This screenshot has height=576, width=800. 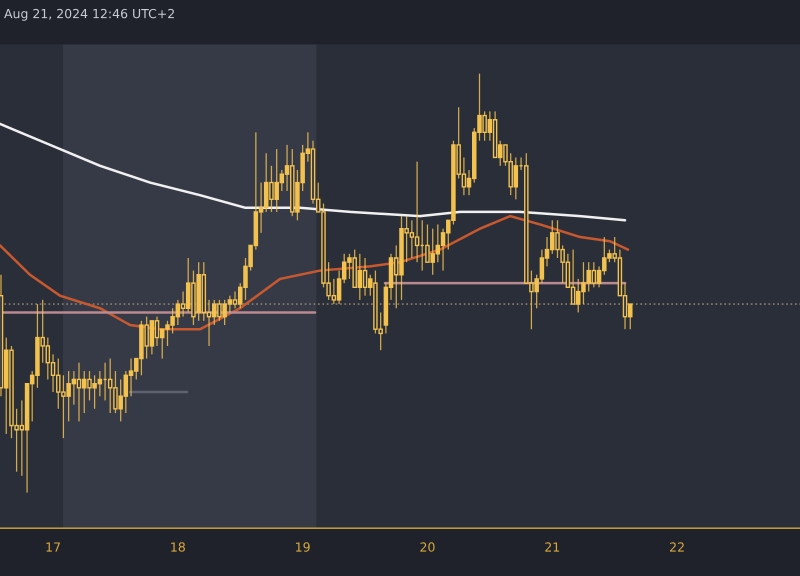 What do you see at coordinates (552, 547) in the screenshot?
I see `x-tick-label: 21` at bounding box center [552, 547].